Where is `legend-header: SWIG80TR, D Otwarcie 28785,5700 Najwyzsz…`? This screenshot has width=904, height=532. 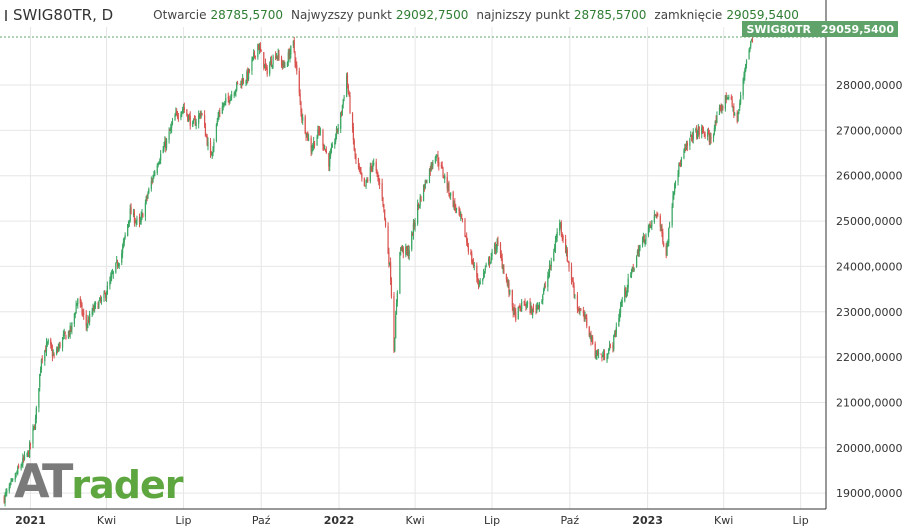
legend-header: SWIG80TR, D Otwarcie 28785,5700 Najwyzsz… is located at coordinates (399, 15).